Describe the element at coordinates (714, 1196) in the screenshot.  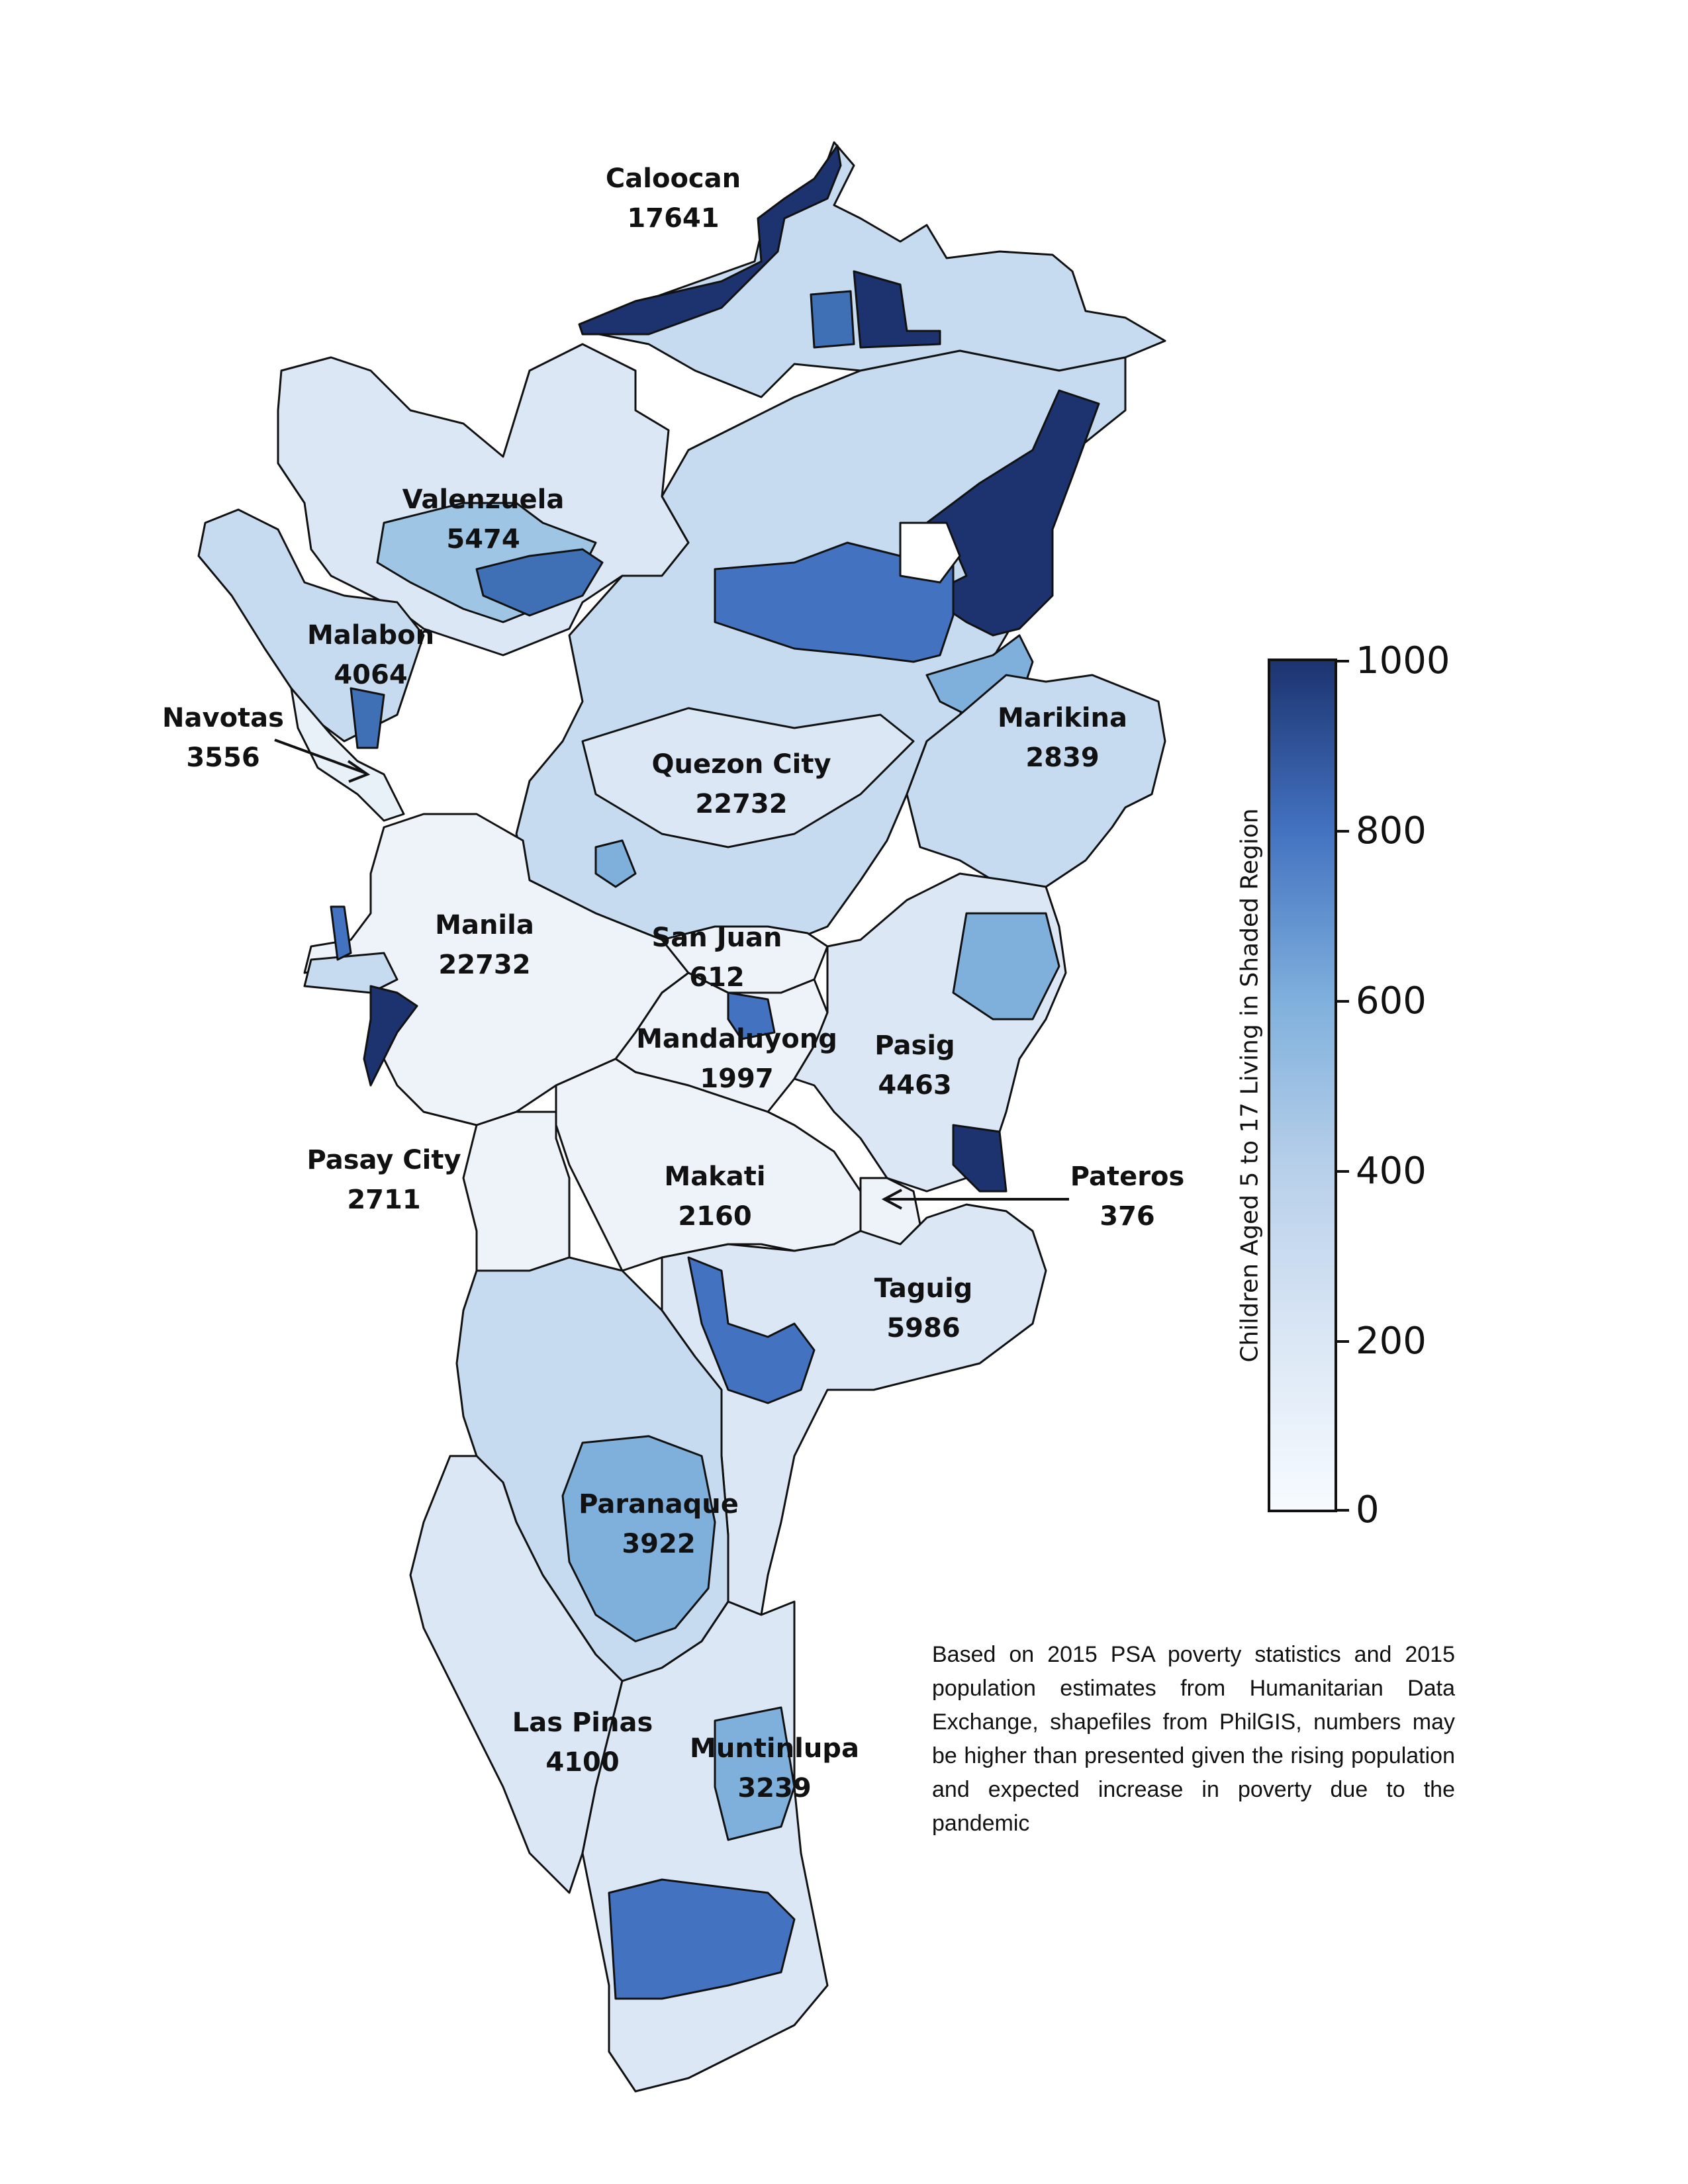
I see `label-makati: Makati 2160` at that location.